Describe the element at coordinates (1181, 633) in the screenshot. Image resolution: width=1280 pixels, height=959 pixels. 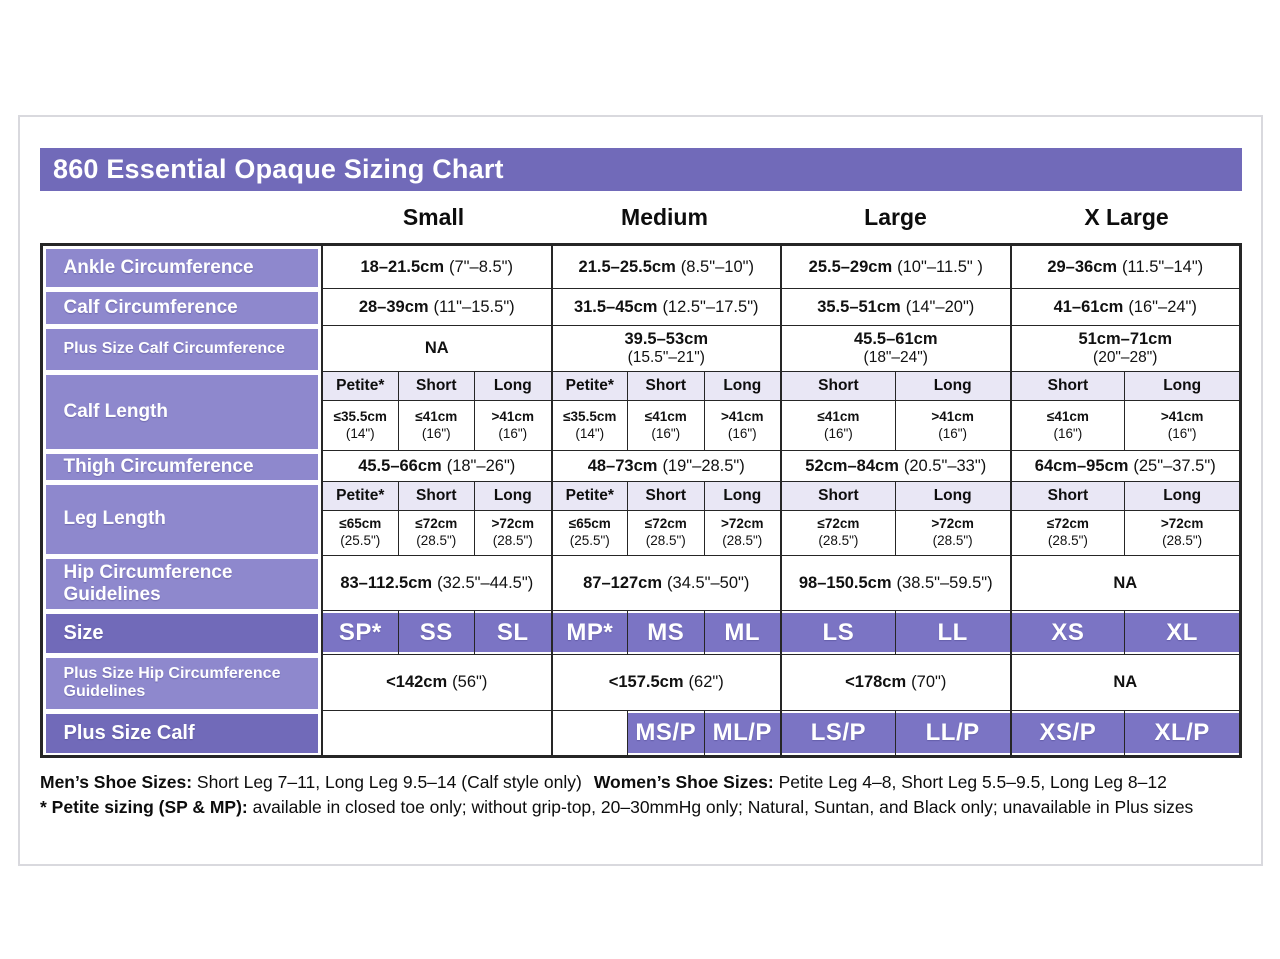
I see `size-code-xl: XL` at that location.